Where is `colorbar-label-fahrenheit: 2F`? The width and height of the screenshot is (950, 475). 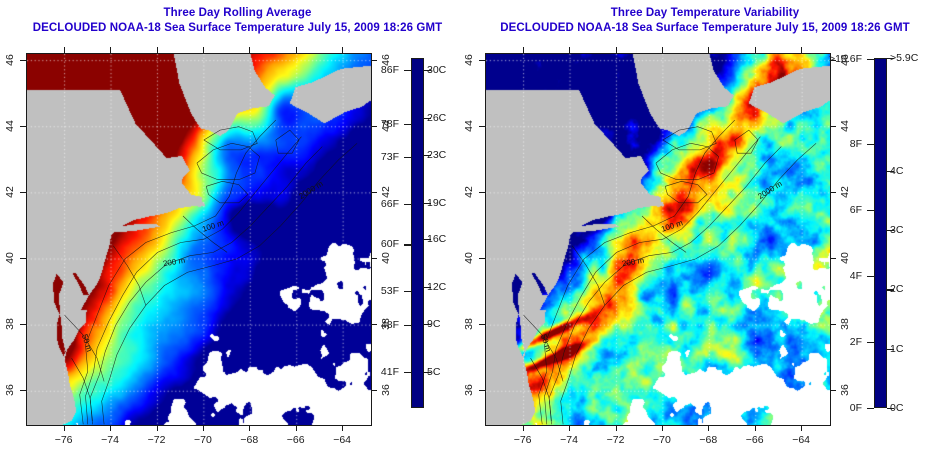
colorbar-label-fahrenheit: 2F is located at coordinates (855, 342).